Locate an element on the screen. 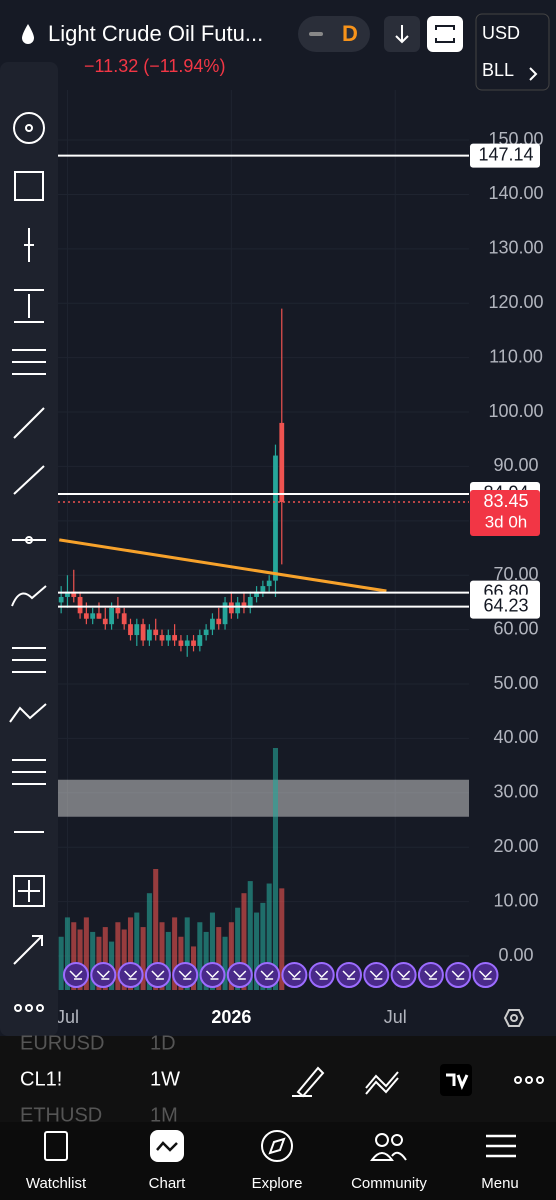  nav-label: Explore is located at coordinates (277, 1183).